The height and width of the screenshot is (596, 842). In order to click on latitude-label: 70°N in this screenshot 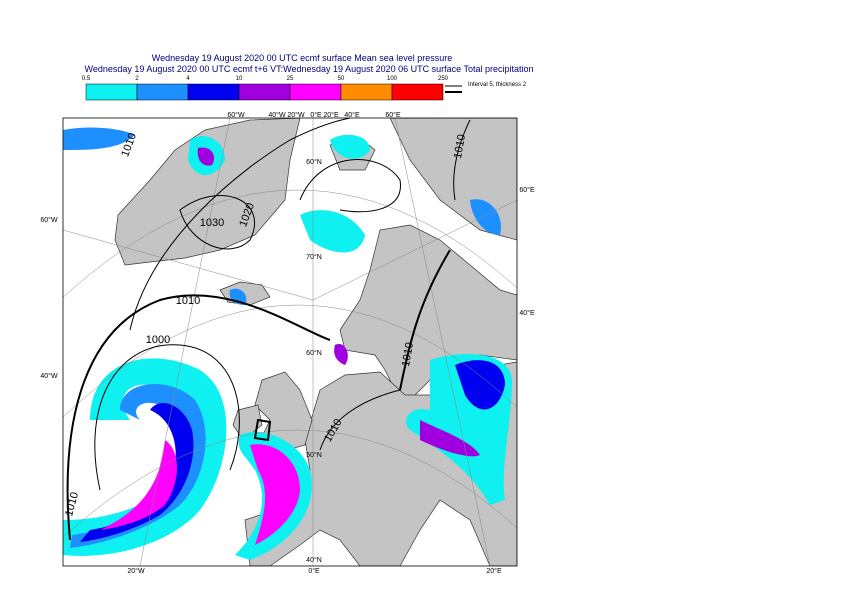, I will do `click(314, 257)`.